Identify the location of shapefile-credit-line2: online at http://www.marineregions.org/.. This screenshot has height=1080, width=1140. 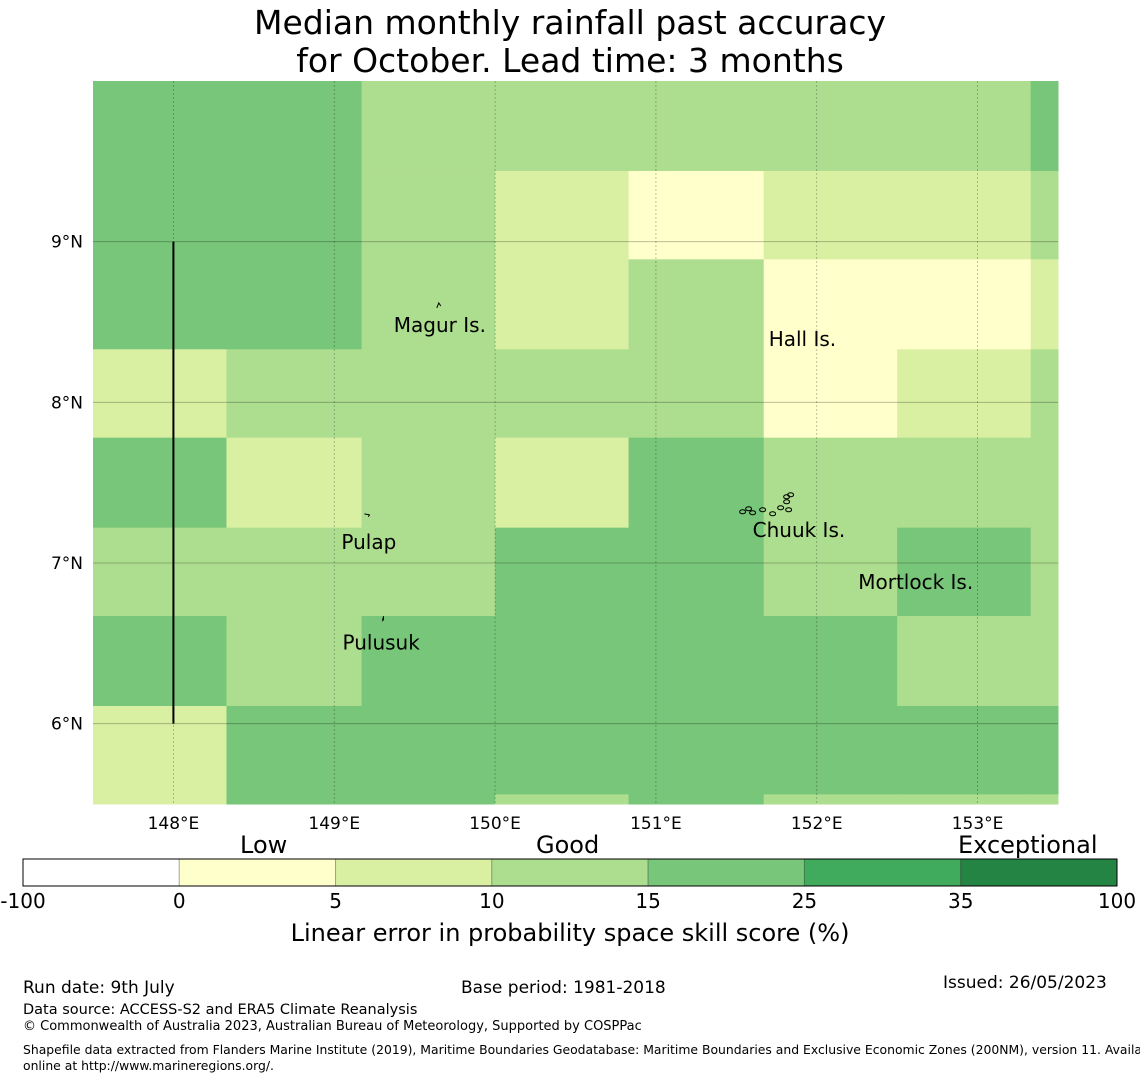
(148, 1065).